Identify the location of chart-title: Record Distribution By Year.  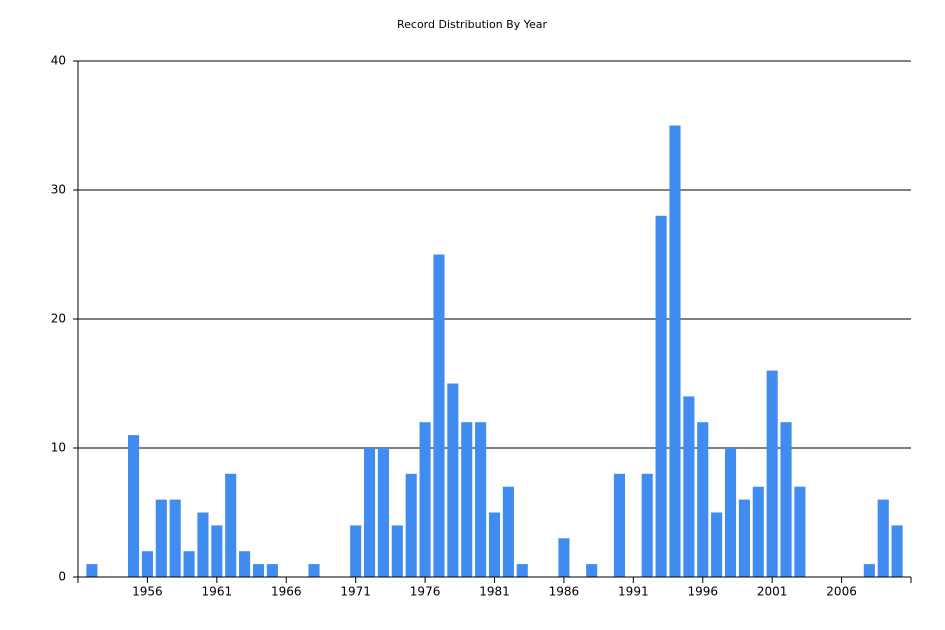
(472, 24).